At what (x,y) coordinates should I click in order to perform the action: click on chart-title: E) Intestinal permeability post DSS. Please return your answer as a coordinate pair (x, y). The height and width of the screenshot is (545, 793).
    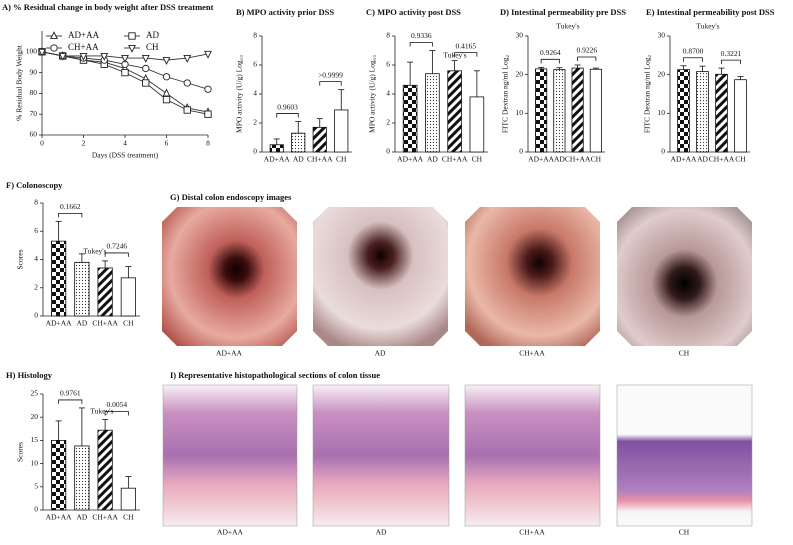
    Looking at the image, I should click on (710, 12).